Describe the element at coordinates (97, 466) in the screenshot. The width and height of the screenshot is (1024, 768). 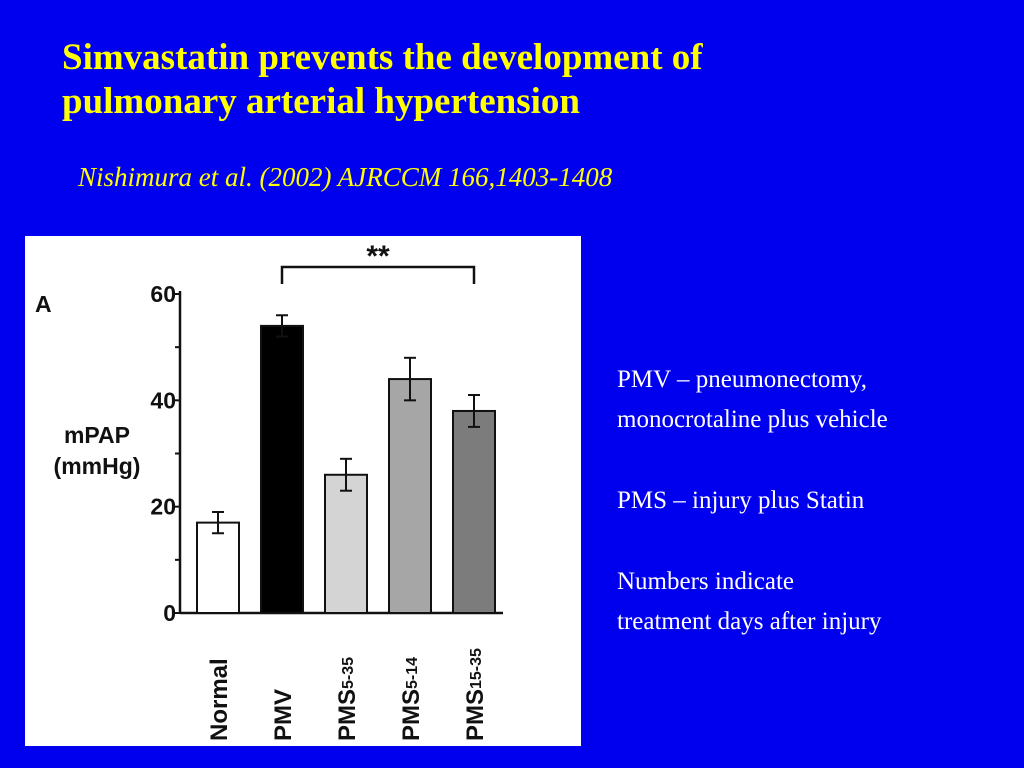
I see `y-axis-label-line2: (mmHg)` at that location.